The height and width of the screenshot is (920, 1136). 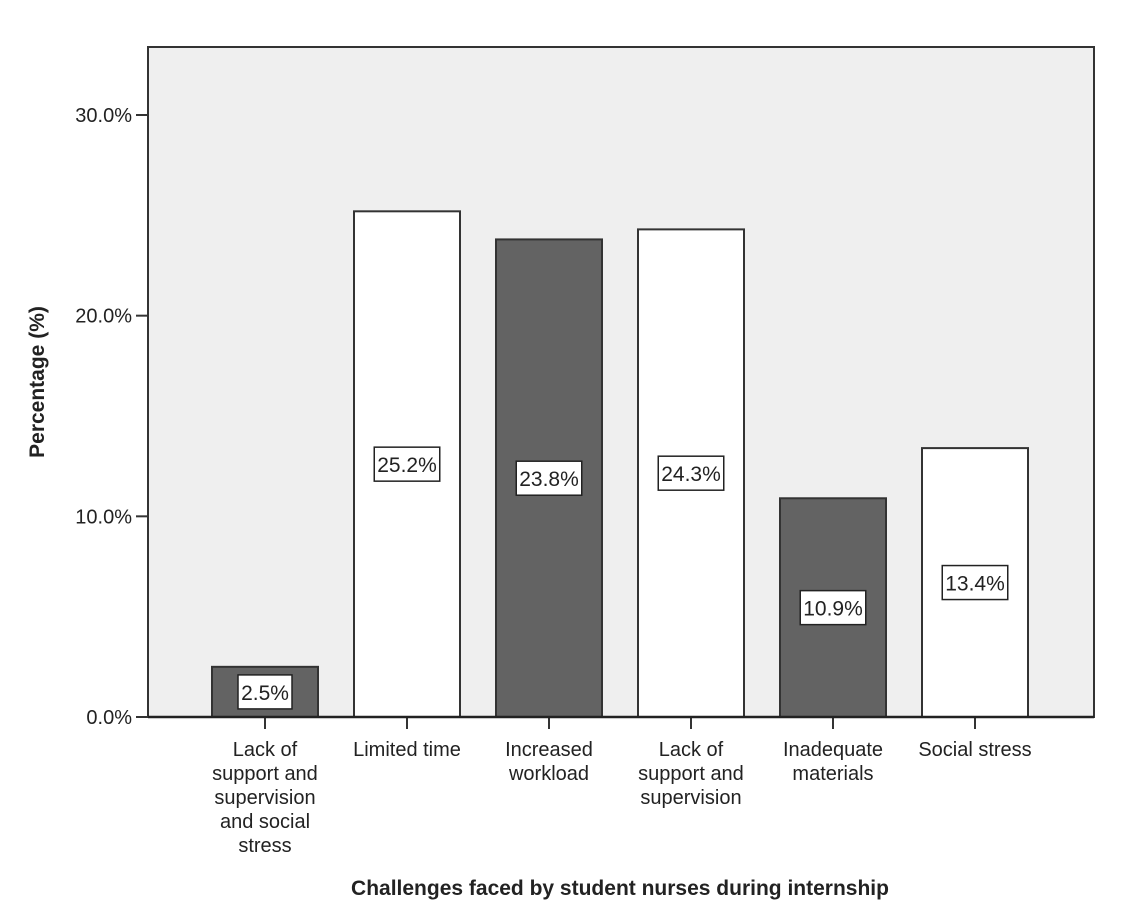 What do you see at coordinates (549, 750) in the screenshot?
I see `x-tick-label: Increased` at bounding box center [549, 750].